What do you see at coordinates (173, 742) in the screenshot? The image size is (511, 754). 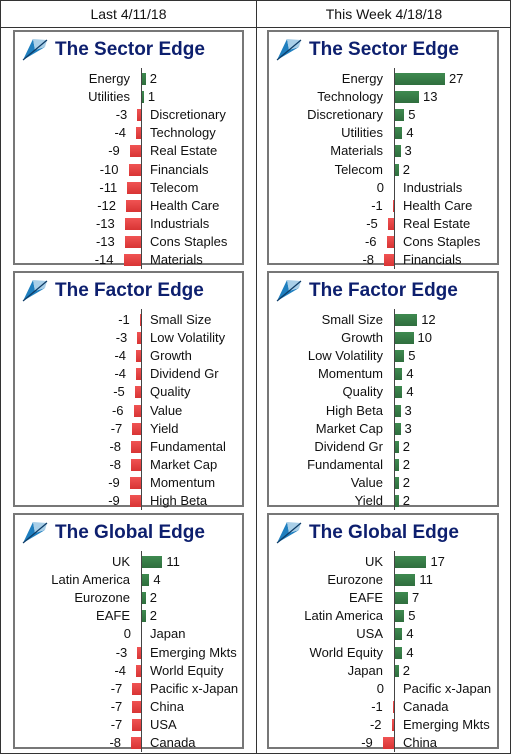 I see `category-label: Canada` at bounding box center [173, 742].